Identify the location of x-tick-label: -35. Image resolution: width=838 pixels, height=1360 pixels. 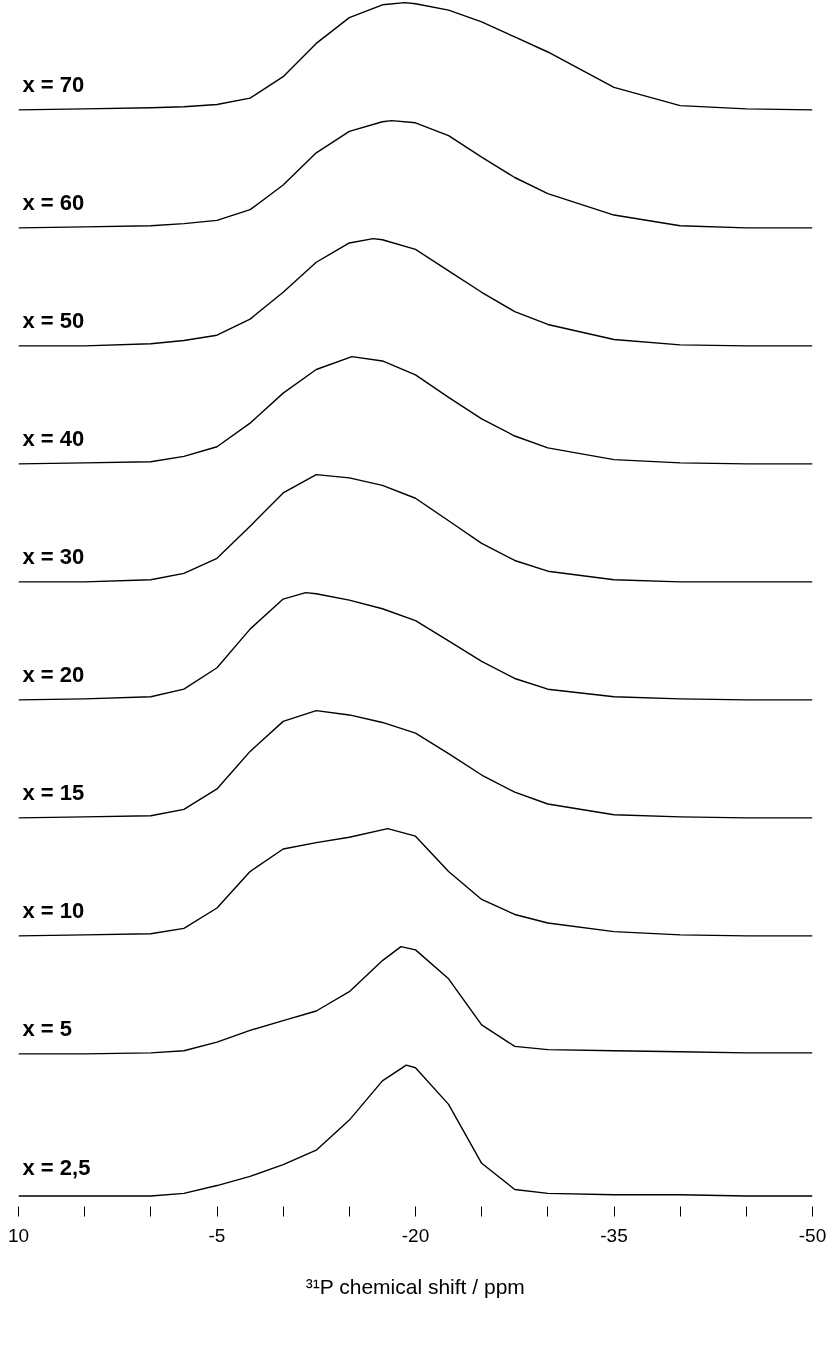
(614, 1235).